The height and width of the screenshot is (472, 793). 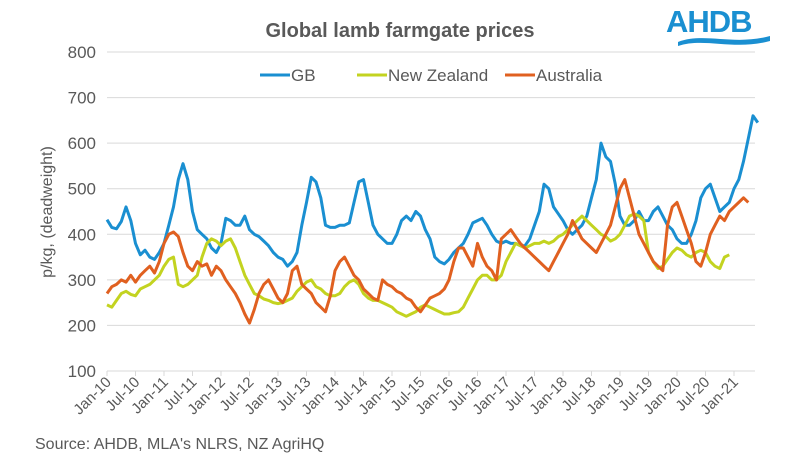 I want to click on y-axis-ticks: 100 200 300 400 500 600 700 800, so click(x=82, y=212).